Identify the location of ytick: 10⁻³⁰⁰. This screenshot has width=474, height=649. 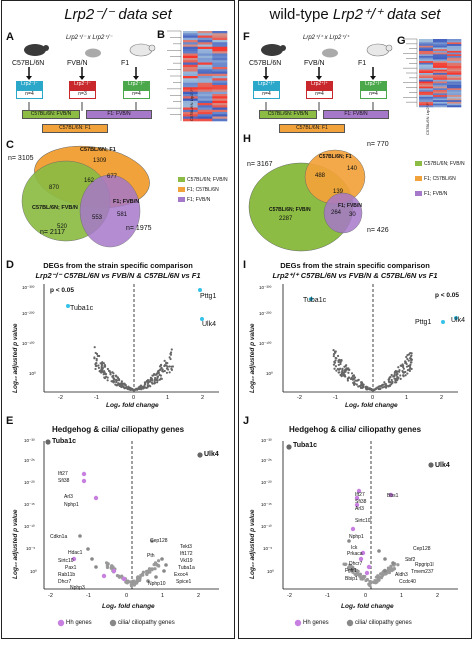
(28, 287).